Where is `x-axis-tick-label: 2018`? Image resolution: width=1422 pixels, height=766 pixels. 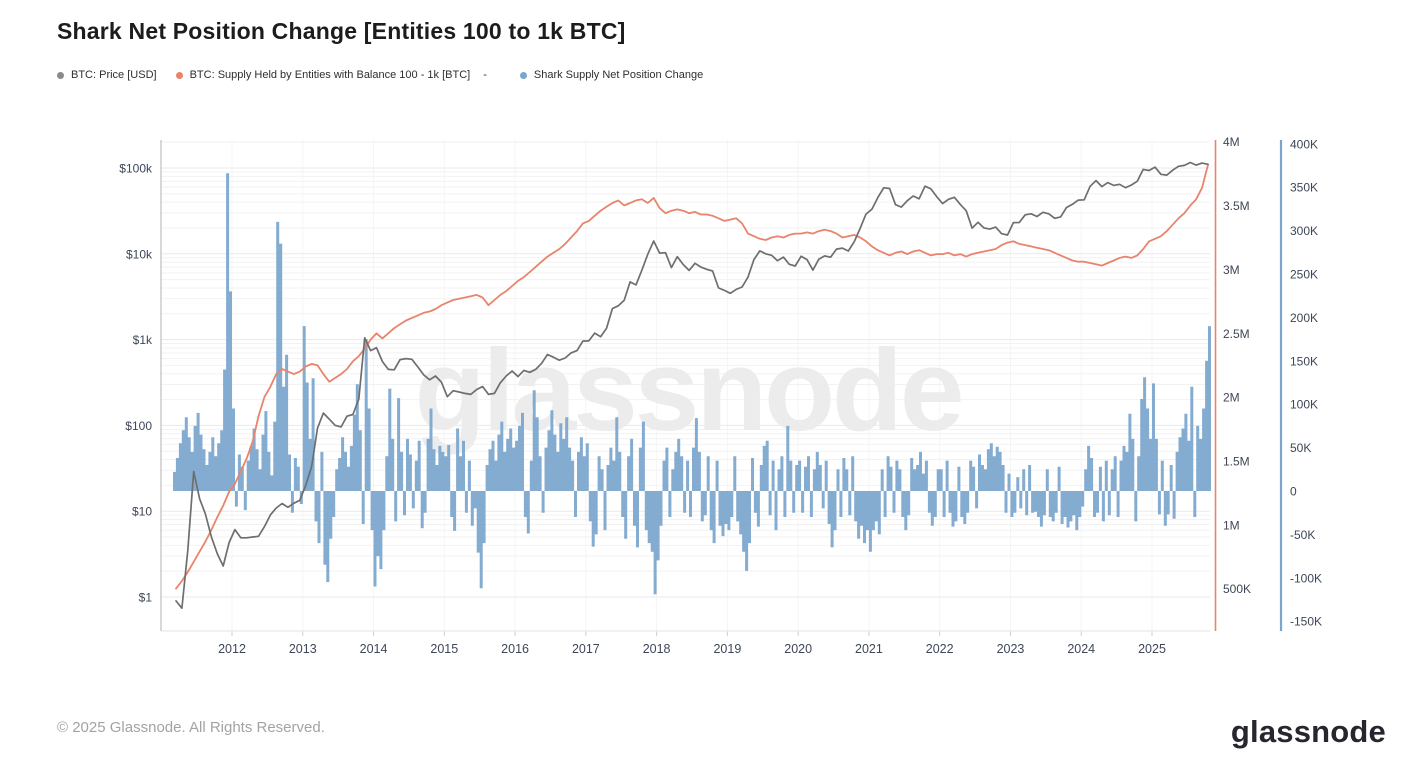
x-axis-tick-label: 2018 is located at coordinates (657, 649).